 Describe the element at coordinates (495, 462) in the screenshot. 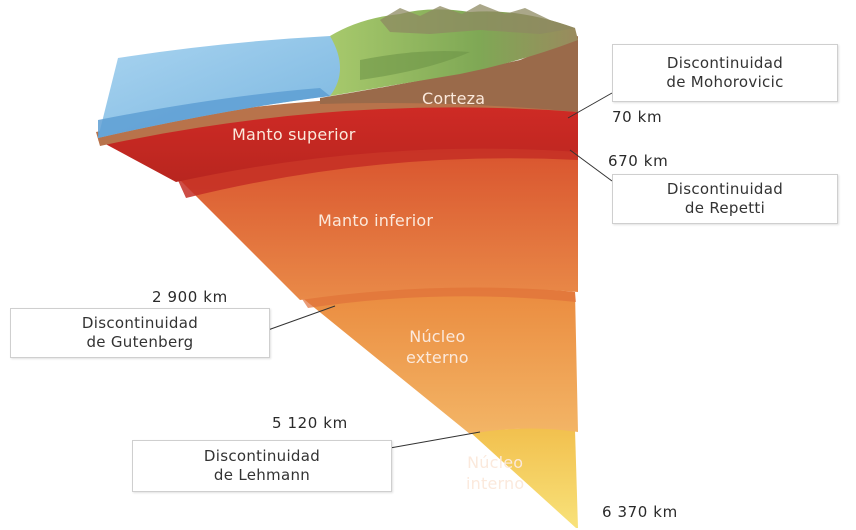

I see `nucleo-interno-line1: Núcleo` at that location.